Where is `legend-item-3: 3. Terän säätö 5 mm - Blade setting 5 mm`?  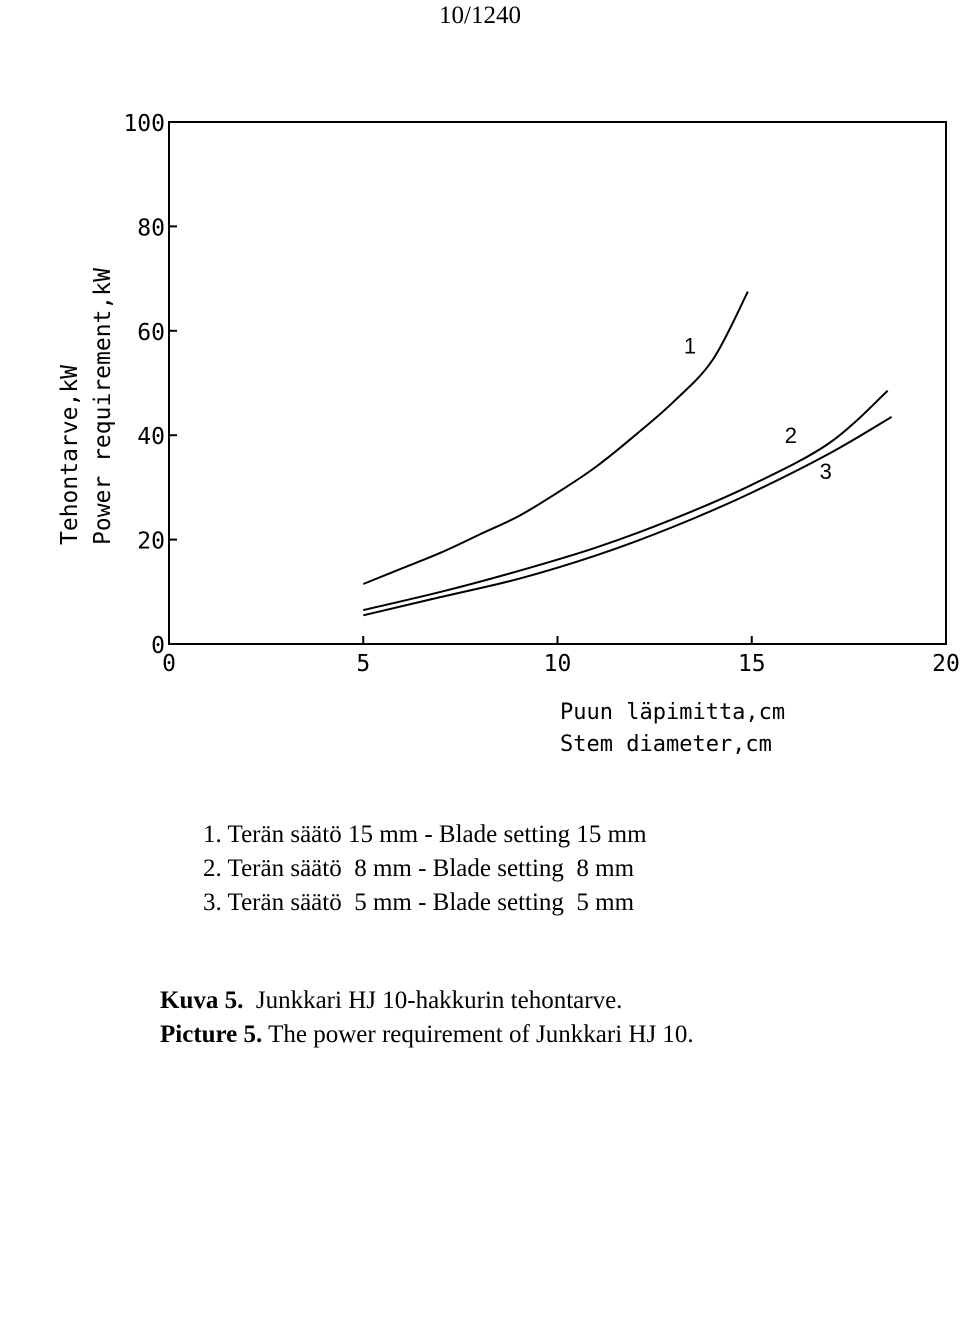 legend-item-3: 3. Terän säätö 5 mm - Blade setting 5 mm is located at coordinates (419, 902).